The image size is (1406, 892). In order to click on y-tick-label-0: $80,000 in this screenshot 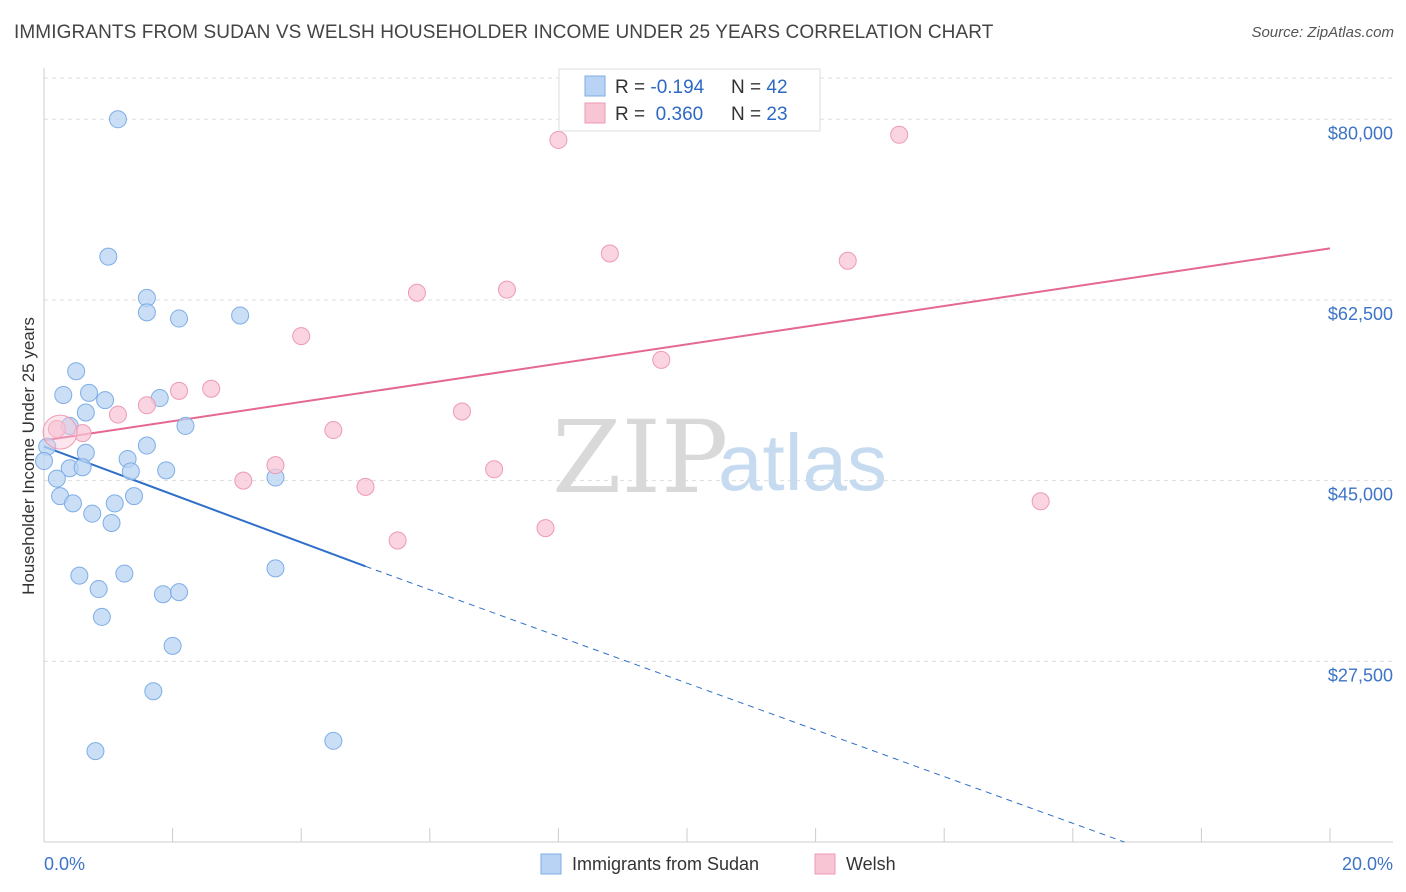, I will do `click(1360, 133)`.